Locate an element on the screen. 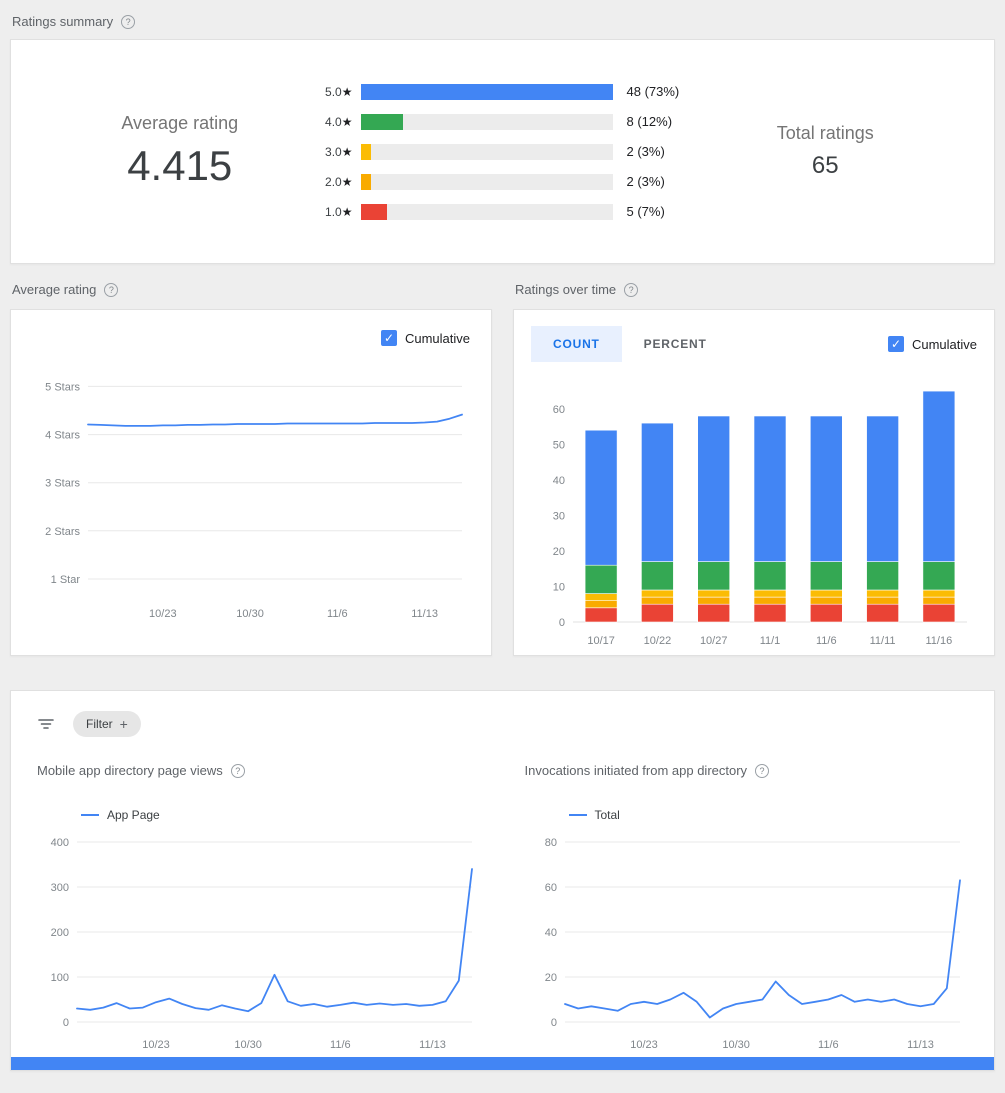 The height and width of the screenshot is (1093, 1005). rating-row: 2.0★ 2 (3%) is located at coordinates (503, 182).